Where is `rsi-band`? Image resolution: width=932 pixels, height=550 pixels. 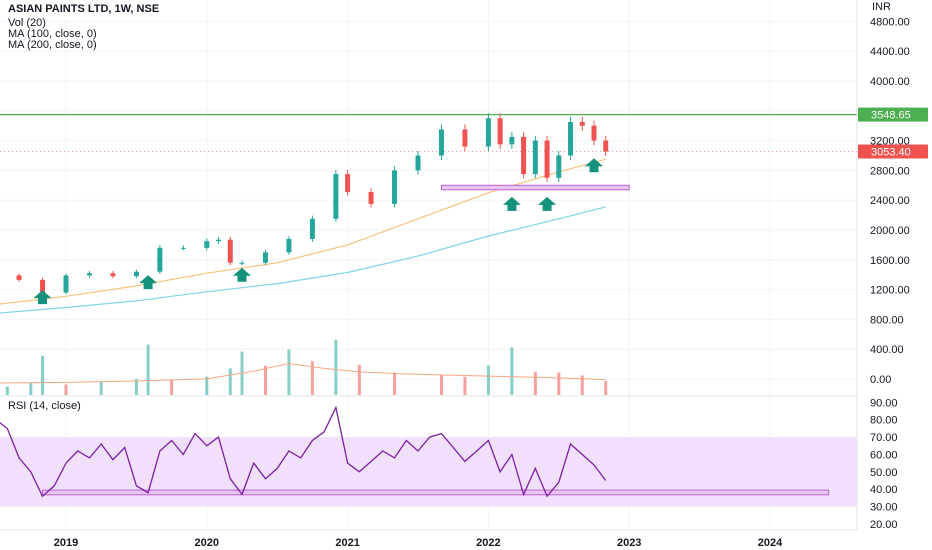 rsi-band is located at coordinates (428, 472).